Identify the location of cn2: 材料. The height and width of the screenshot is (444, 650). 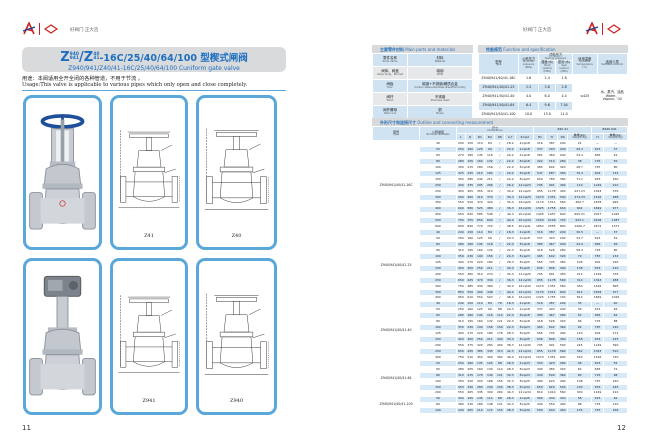
(440, 57).